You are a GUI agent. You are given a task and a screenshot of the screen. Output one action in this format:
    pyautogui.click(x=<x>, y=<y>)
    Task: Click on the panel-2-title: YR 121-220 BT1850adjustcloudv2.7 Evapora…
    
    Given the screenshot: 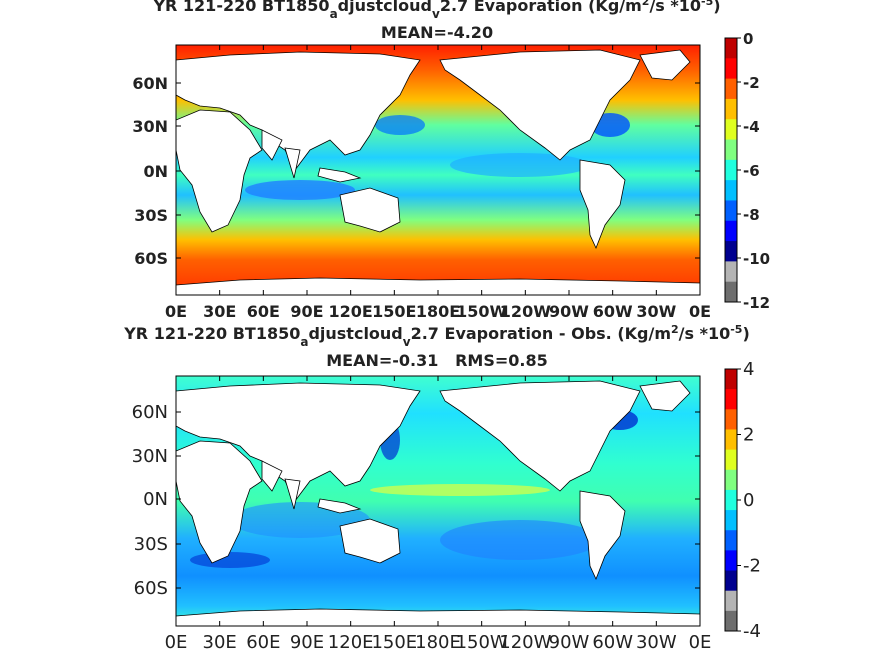 What is the action you would take?
    pyautogui.click(x=436, y=336)
    